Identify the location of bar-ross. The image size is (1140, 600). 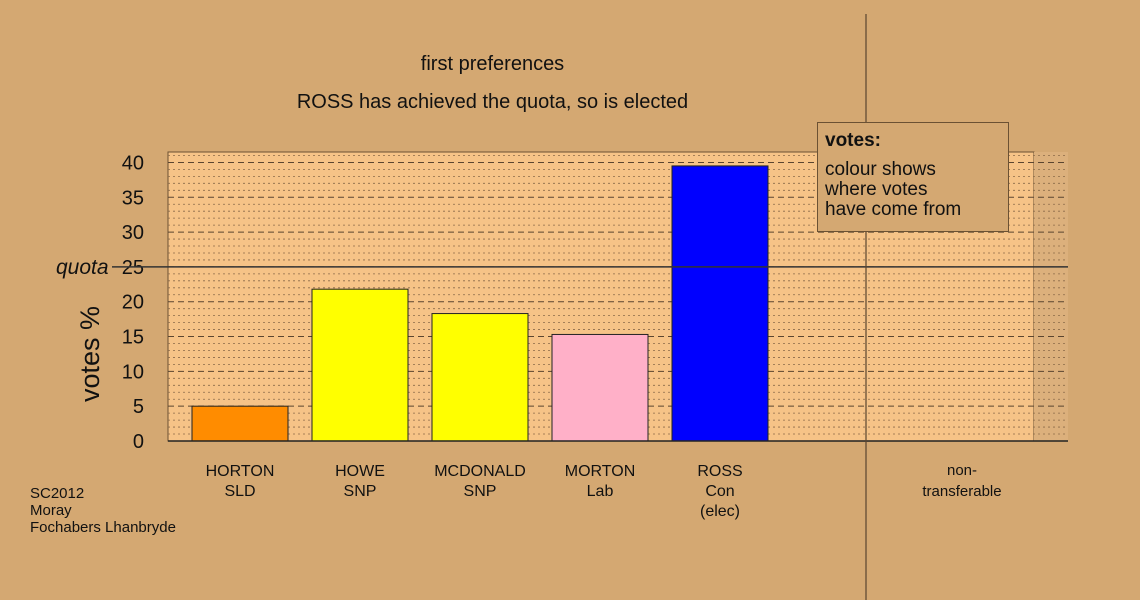
(720, 303).